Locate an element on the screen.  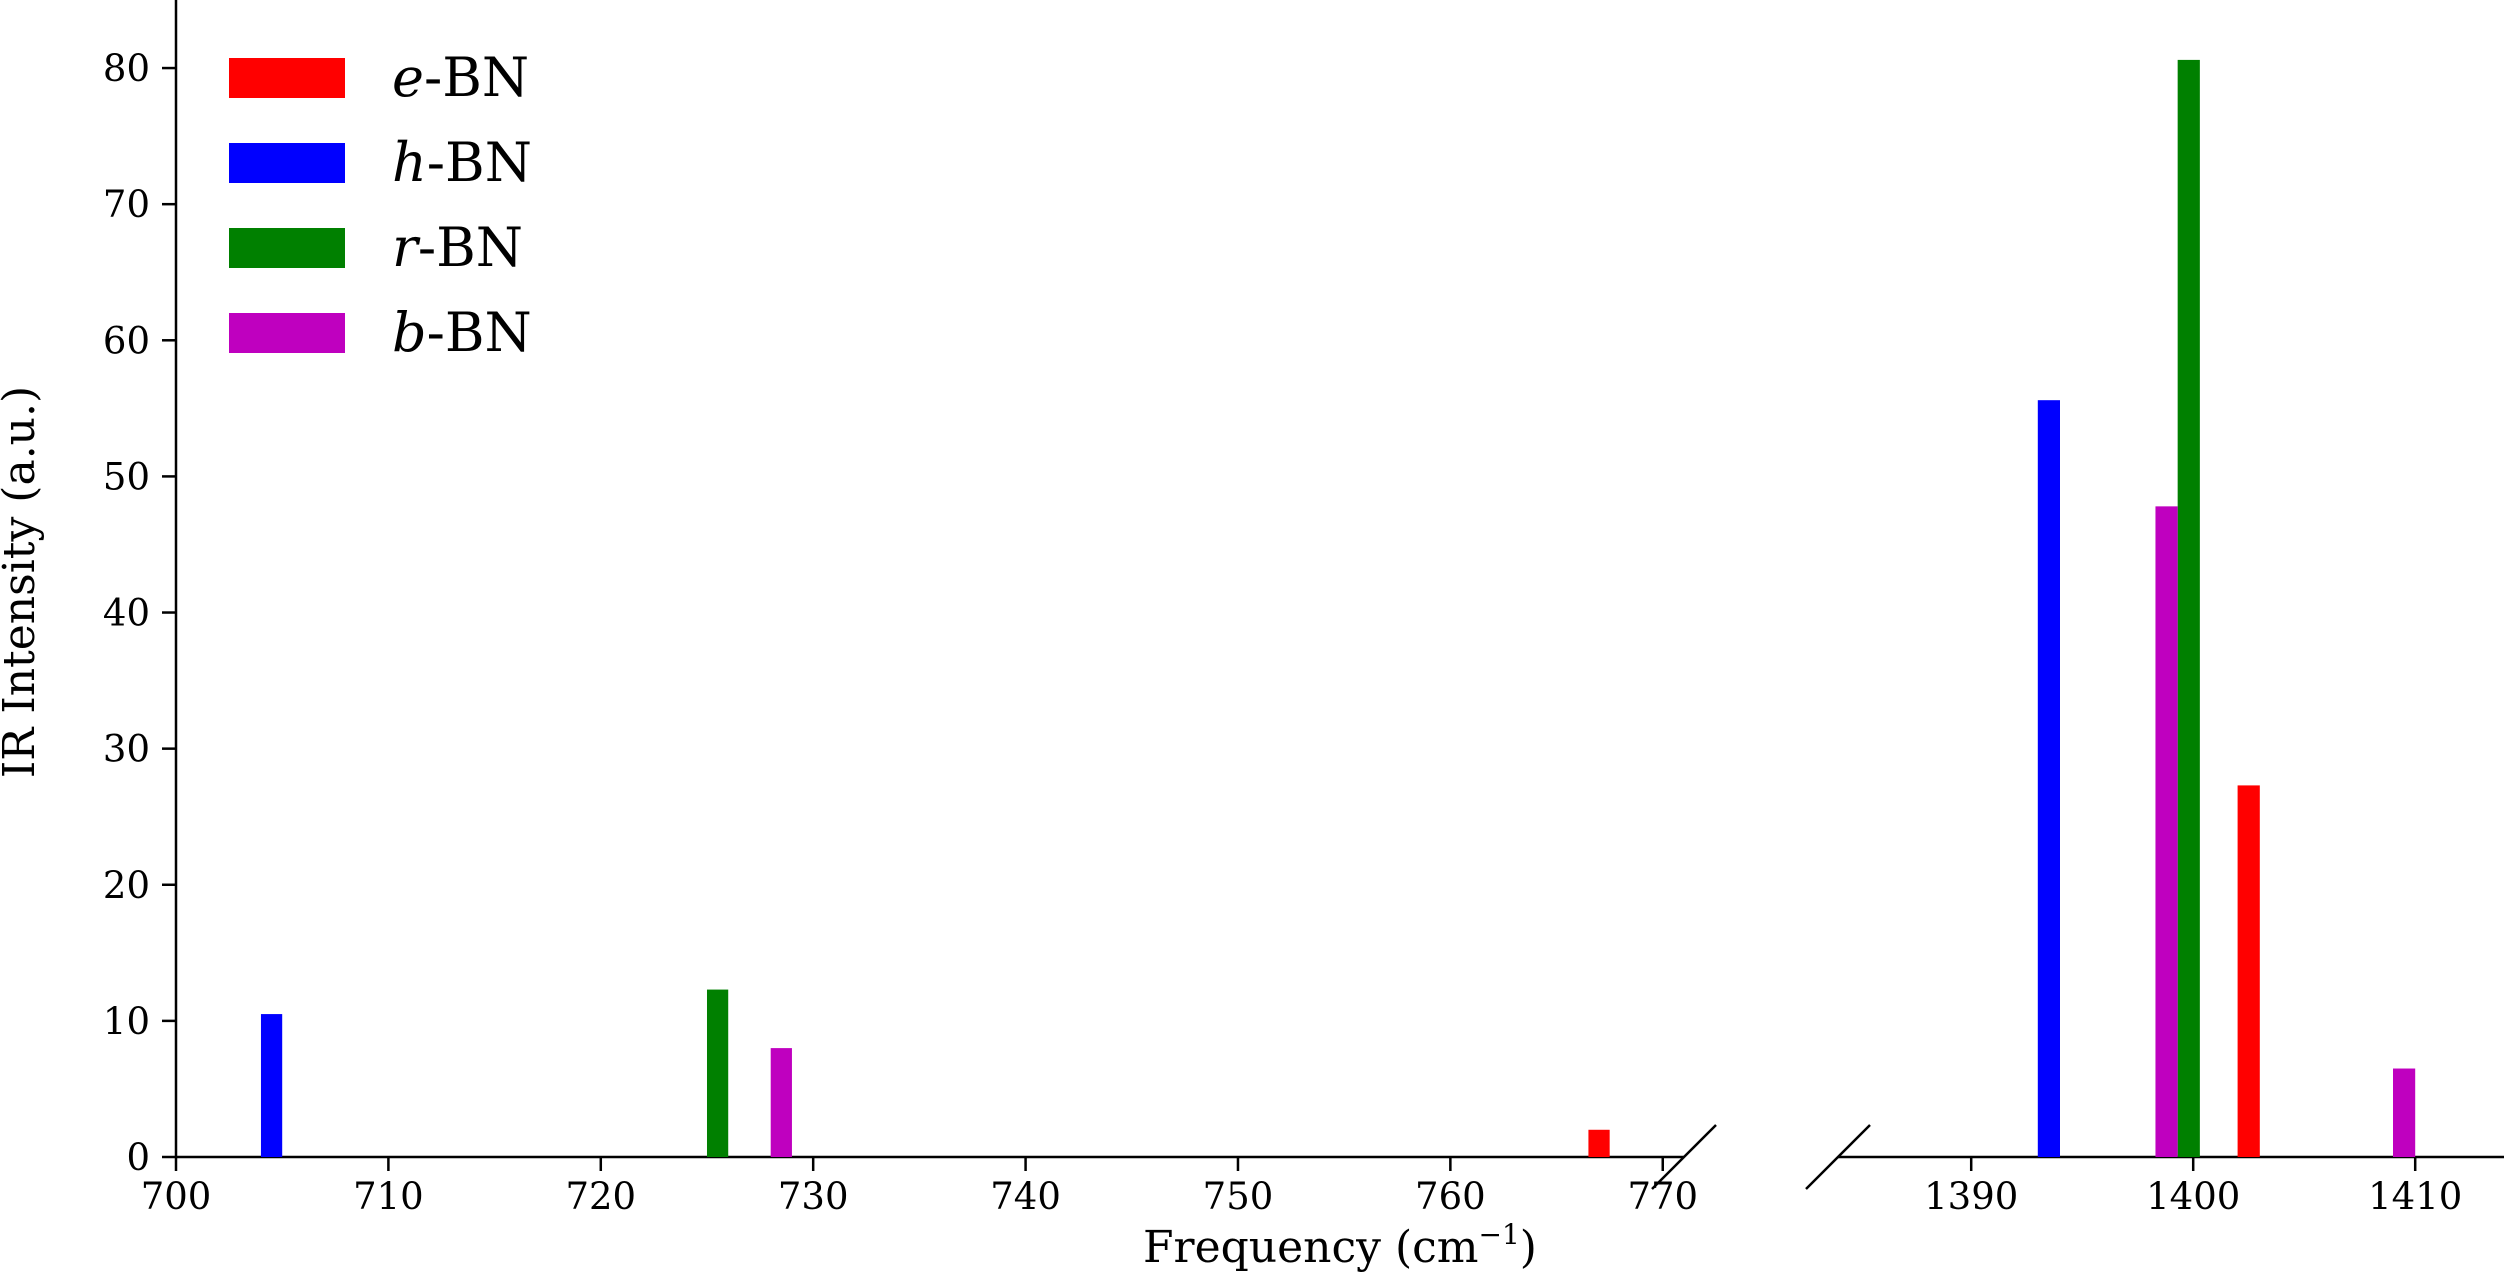
x-tick-label: 1390 is located at coordinates (1971, 1196).